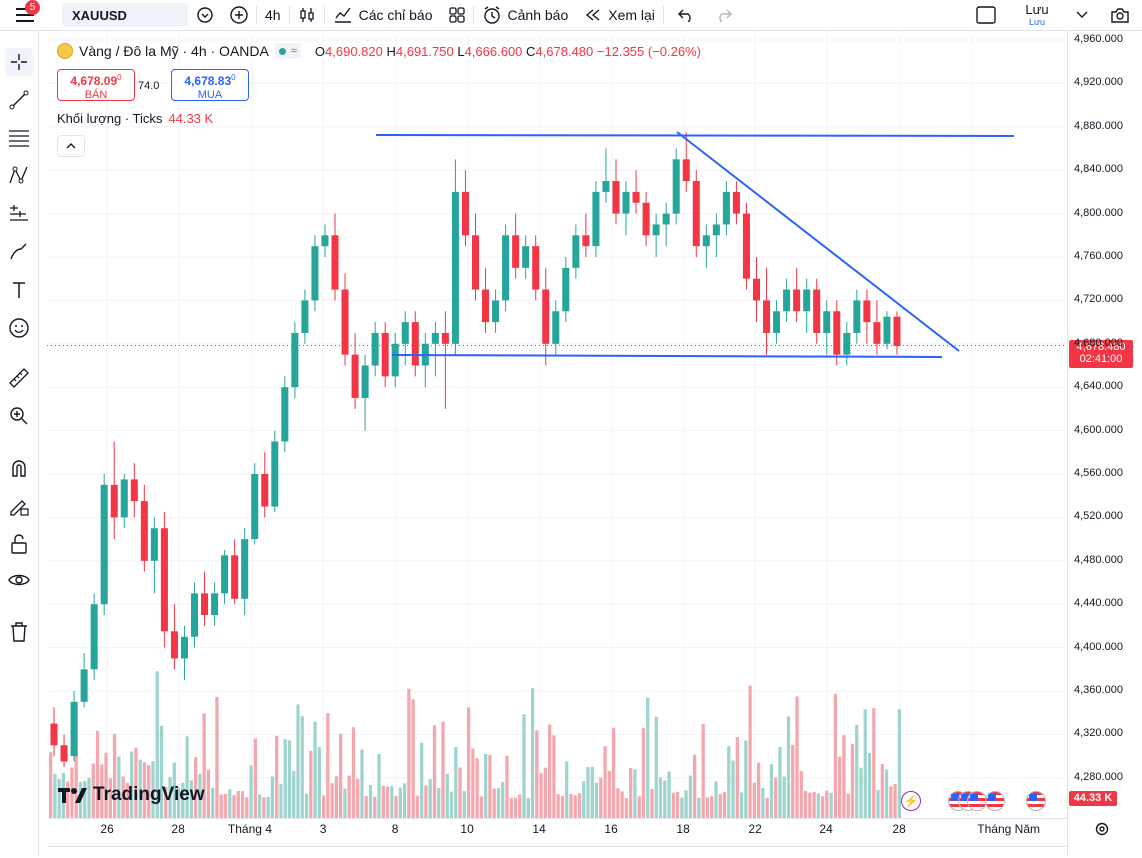  I want to click on replay-label: Xem lại, so click(631, 15).